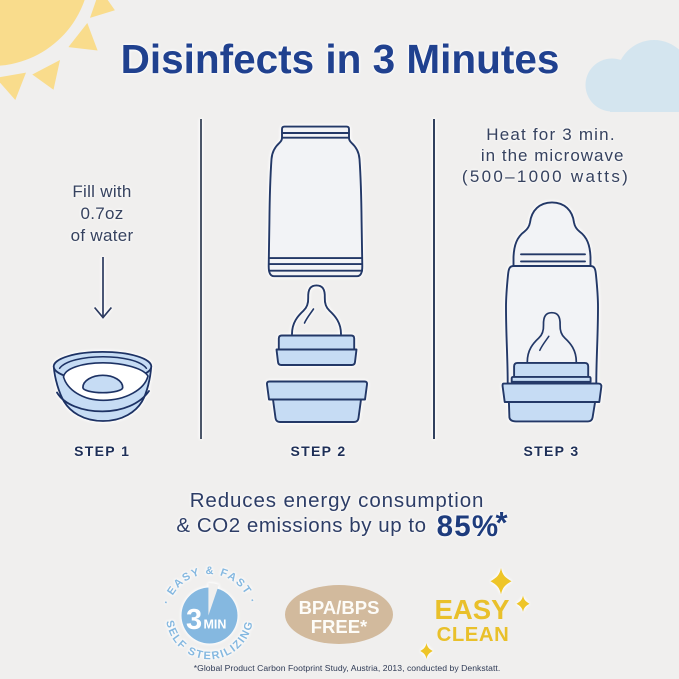 This screenshot has height=679, width=679. What do you see at coordinates (215, 625) in the screenshot?
I see `svg-text: MIN` at bounding box center [215, 625].